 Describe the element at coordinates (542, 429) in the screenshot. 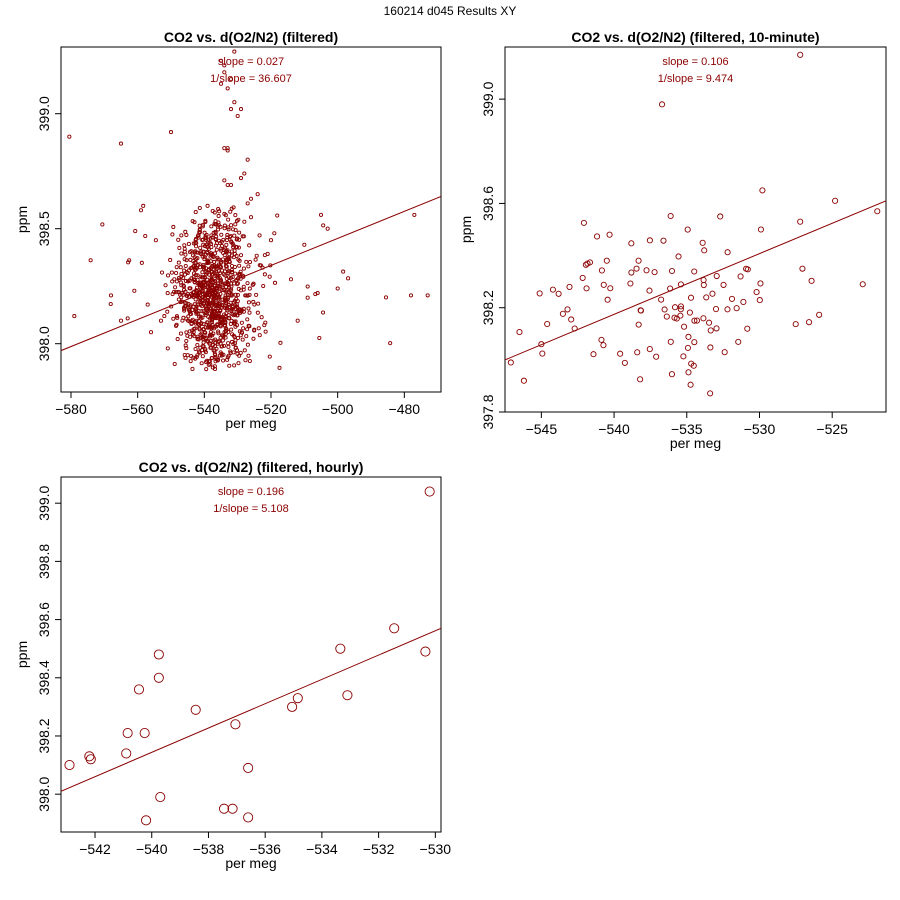

I see `x-tick-label: −545` at that location.